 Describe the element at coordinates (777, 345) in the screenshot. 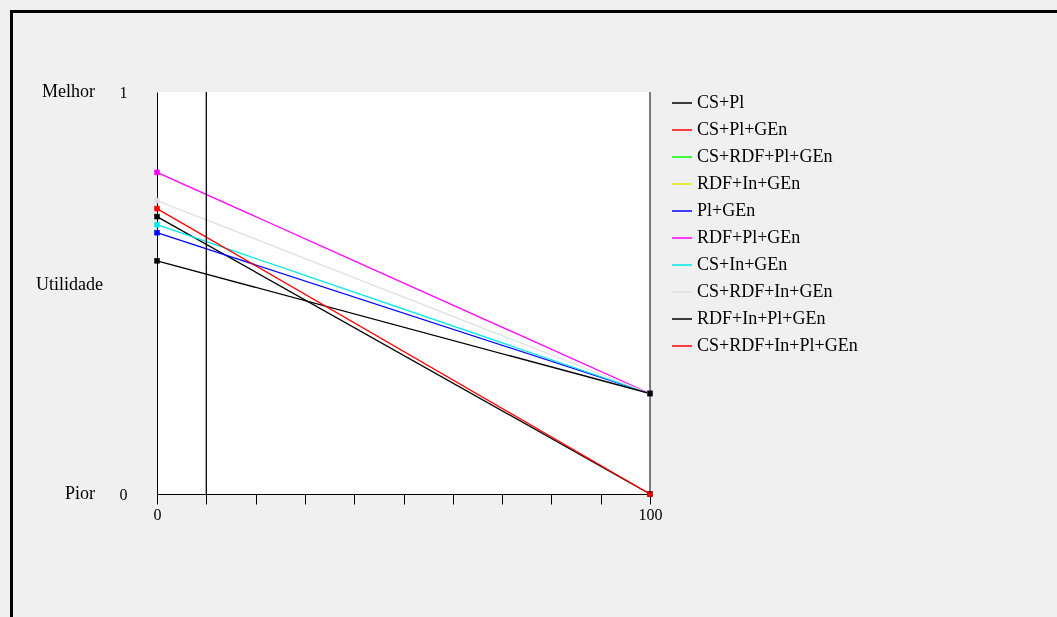

I see `legend-label: CS+RDF+In+Pl+GEn` at that location.